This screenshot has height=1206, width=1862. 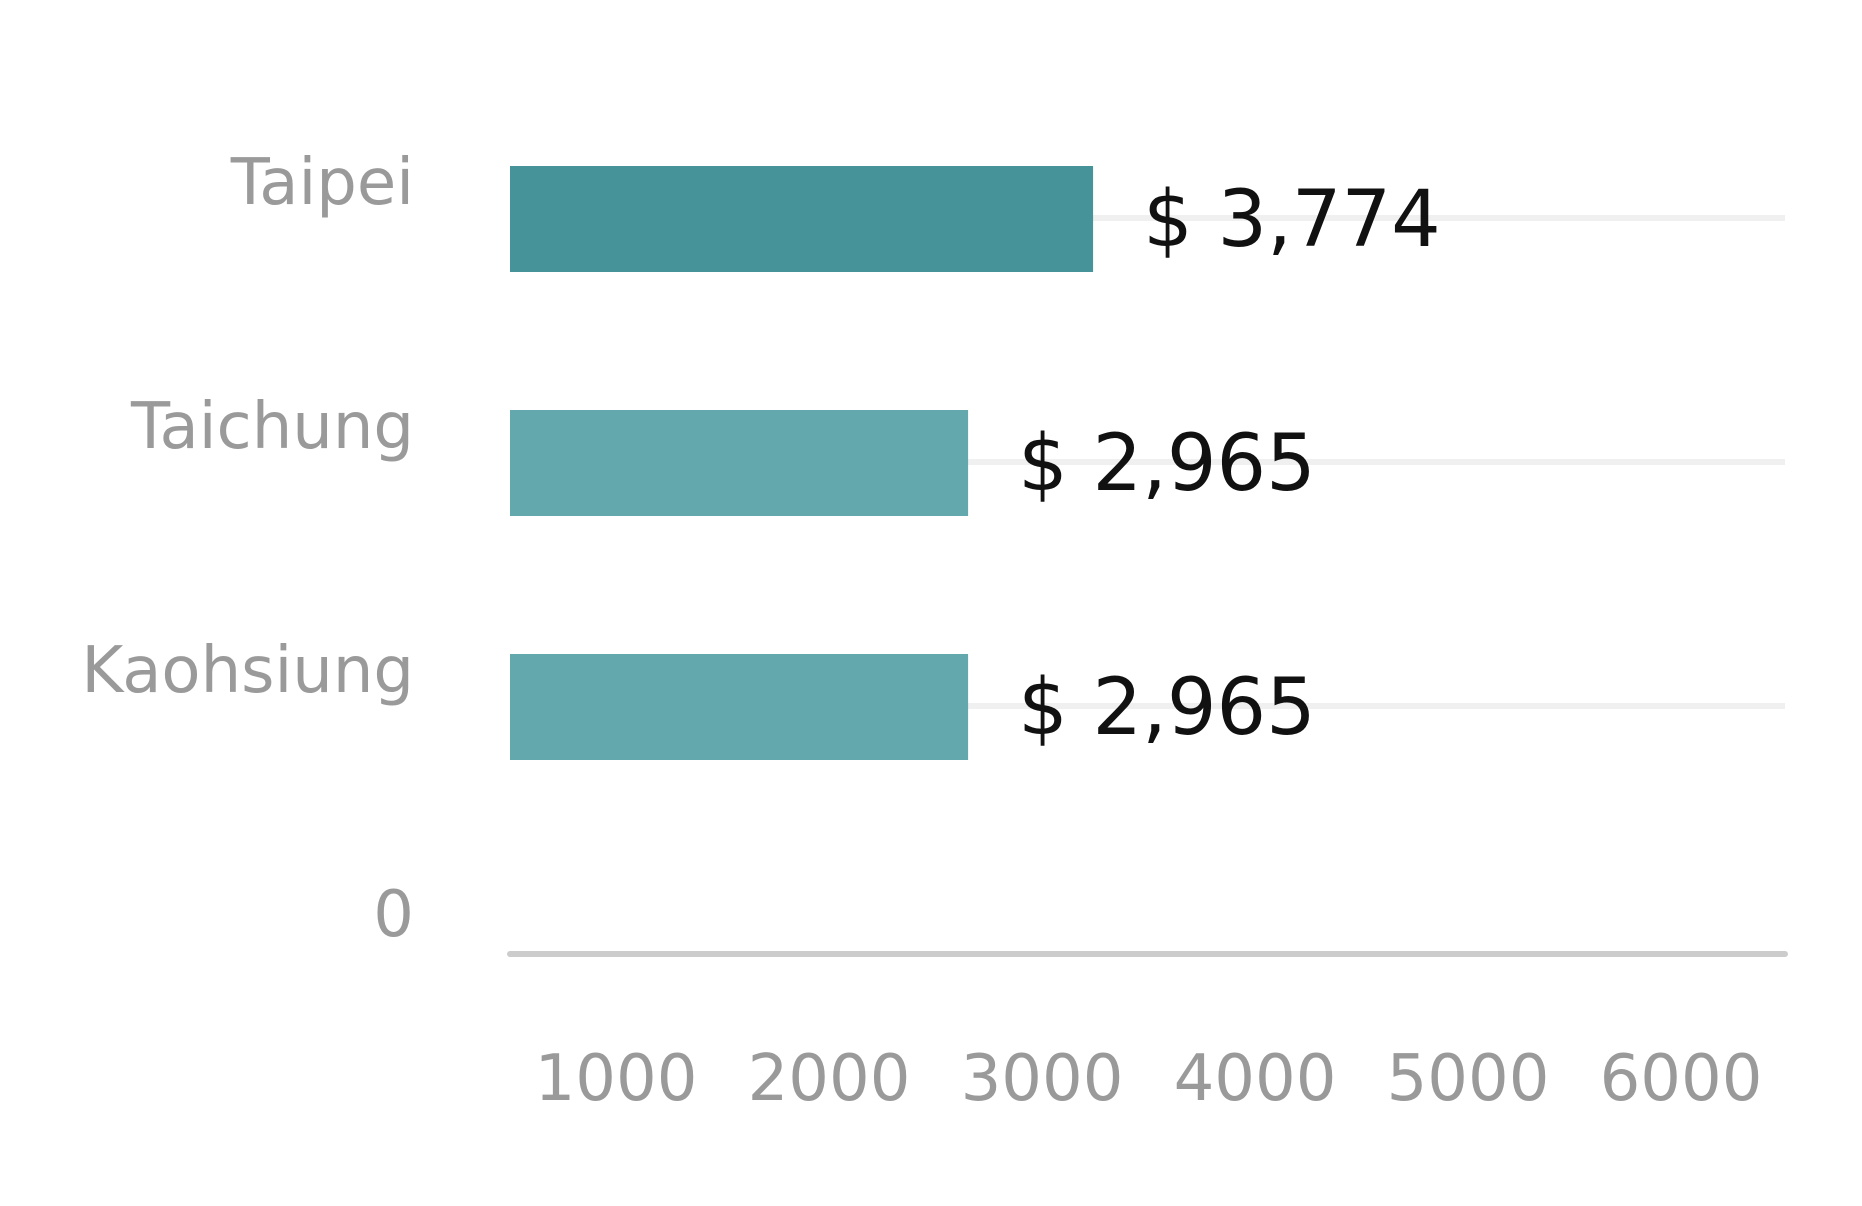 What do you see at coordinates (393, 915) in the screenshot?
I see `category-label-0: 0` at bounding box center [393, 915].